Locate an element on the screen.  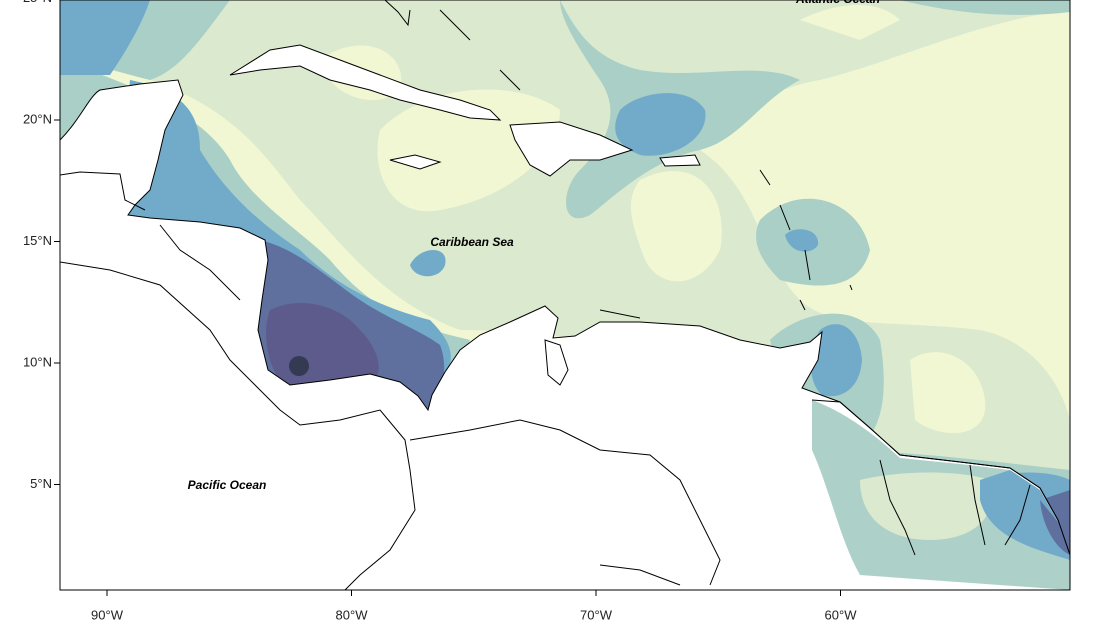
y-tick-label: 10°N is located at coordinates (37, 361).